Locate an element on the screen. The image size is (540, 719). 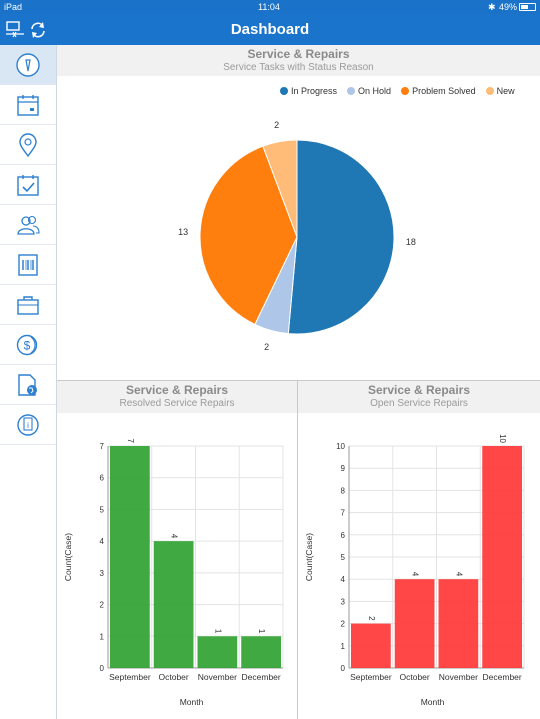
status-bar: iPad 11:04 ✱ 49% is located at coordinates (270, 7).